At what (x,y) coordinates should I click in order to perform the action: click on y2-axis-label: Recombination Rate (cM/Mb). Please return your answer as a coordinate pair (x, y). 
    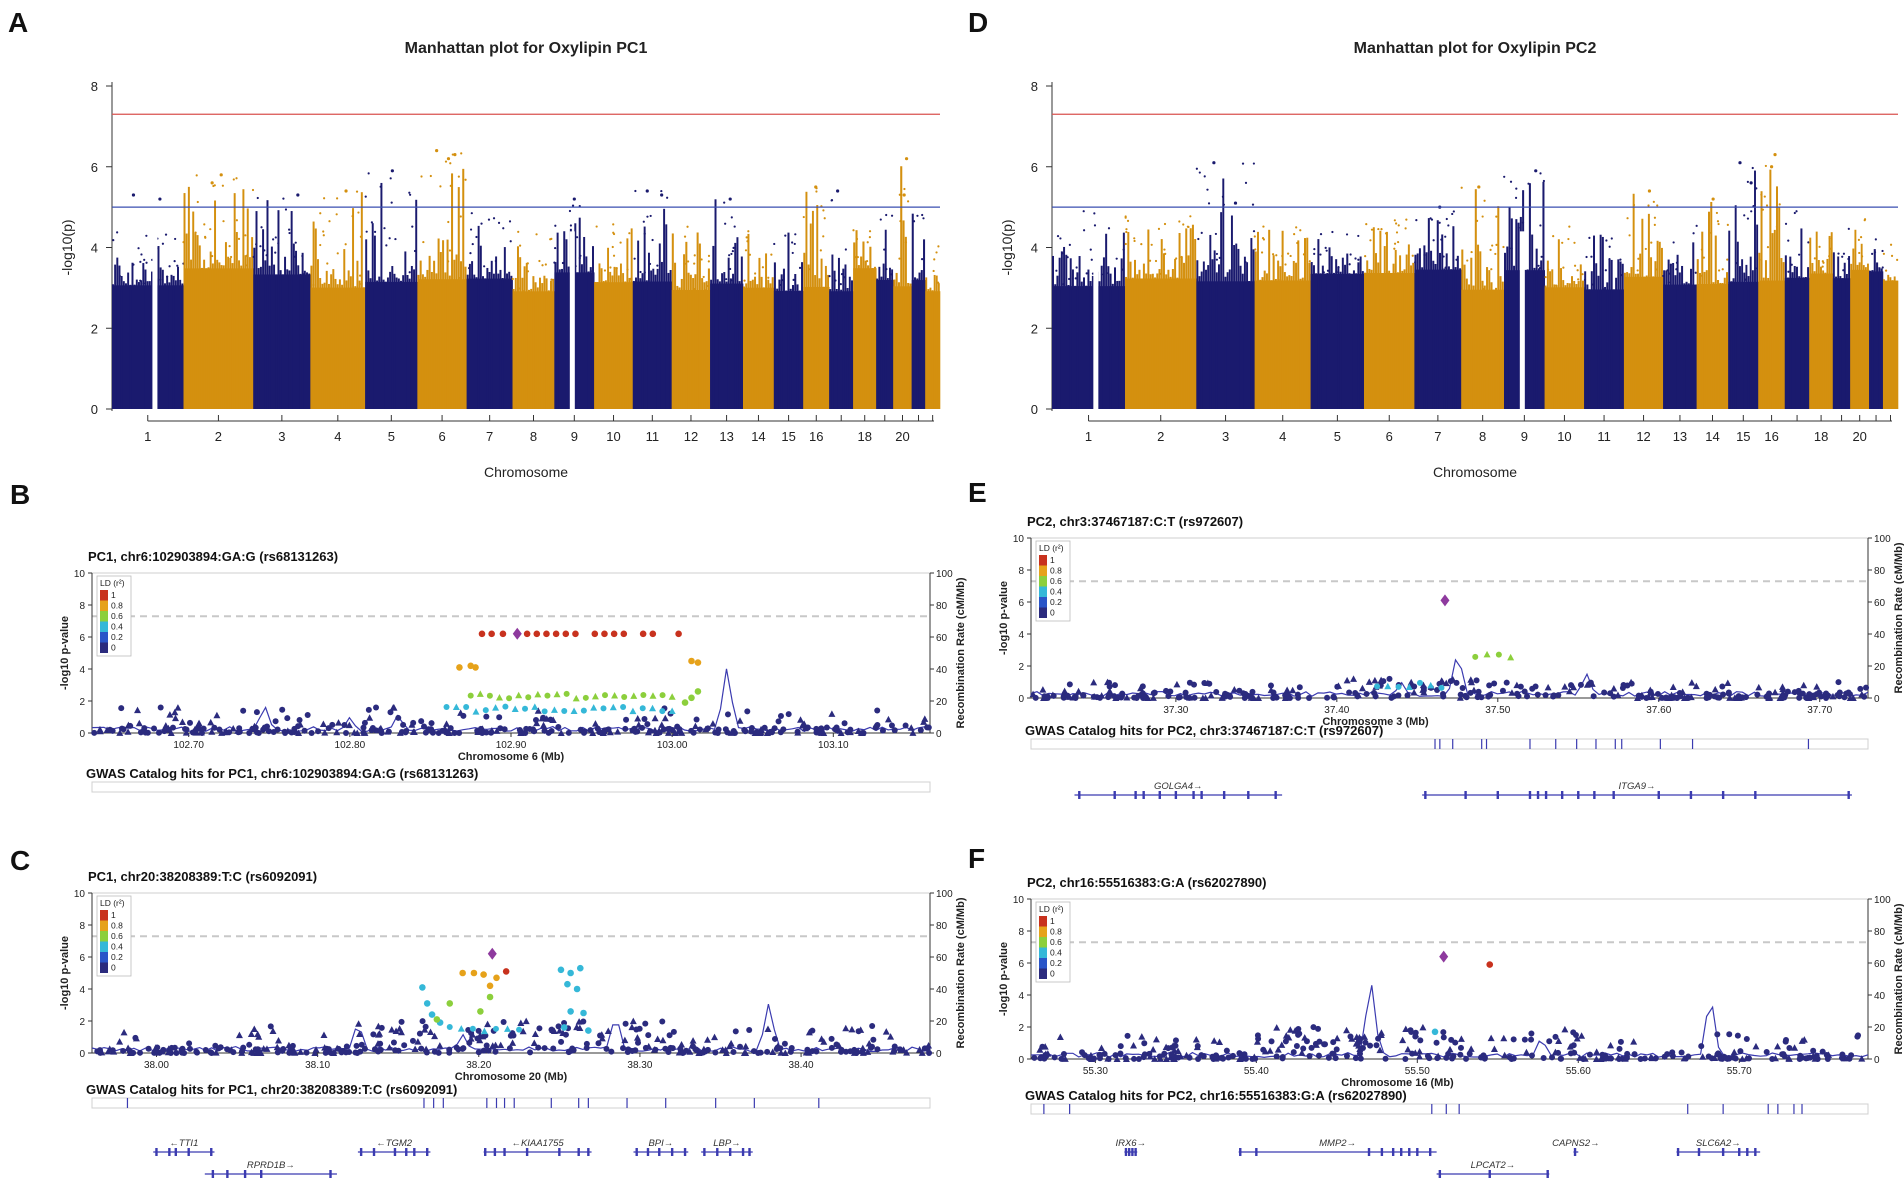
    Looking at the image, I should click on (1898, 617).